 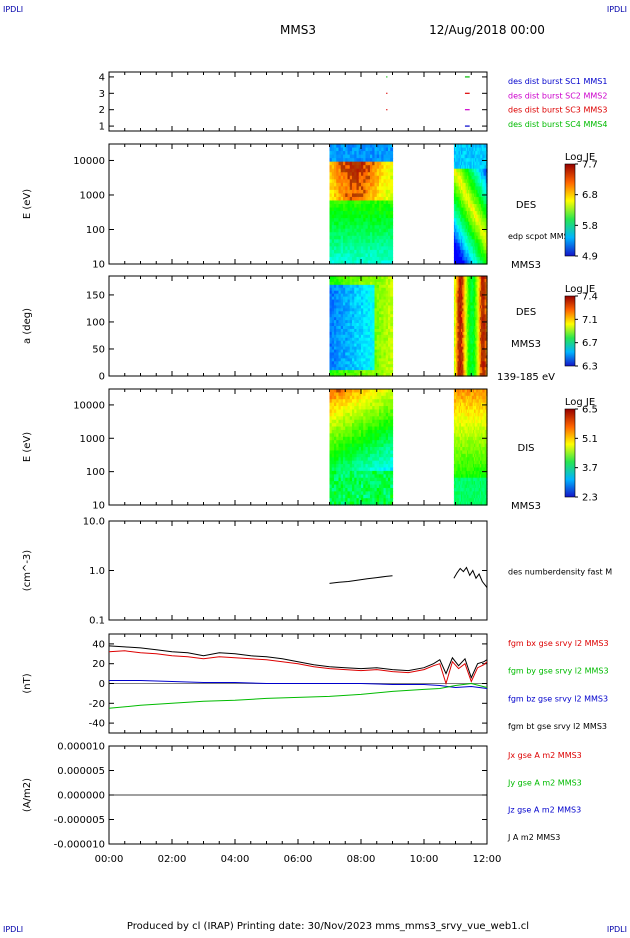 What do you see at coordinates (541, 236) in the screenshot?
I see `side-text: edp scpot MMS3` at bounding box center [541, 236].